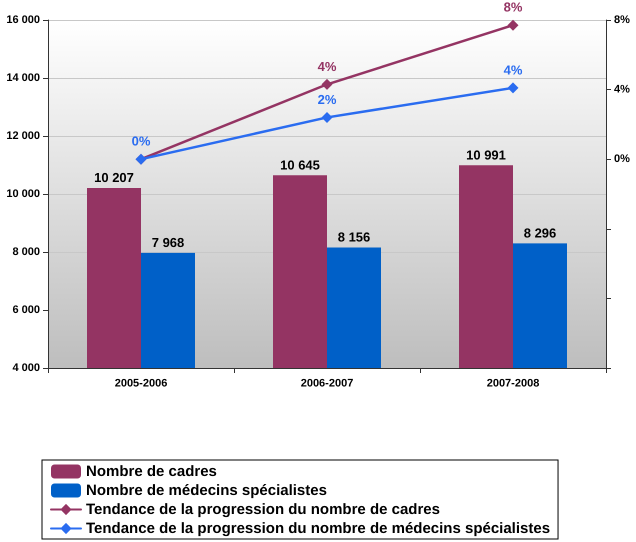 The image size is (636, 542). Describe the element at coordinates (327, 384) in the screenshot. I see `x-tick-label: 2006-2007` at that location.